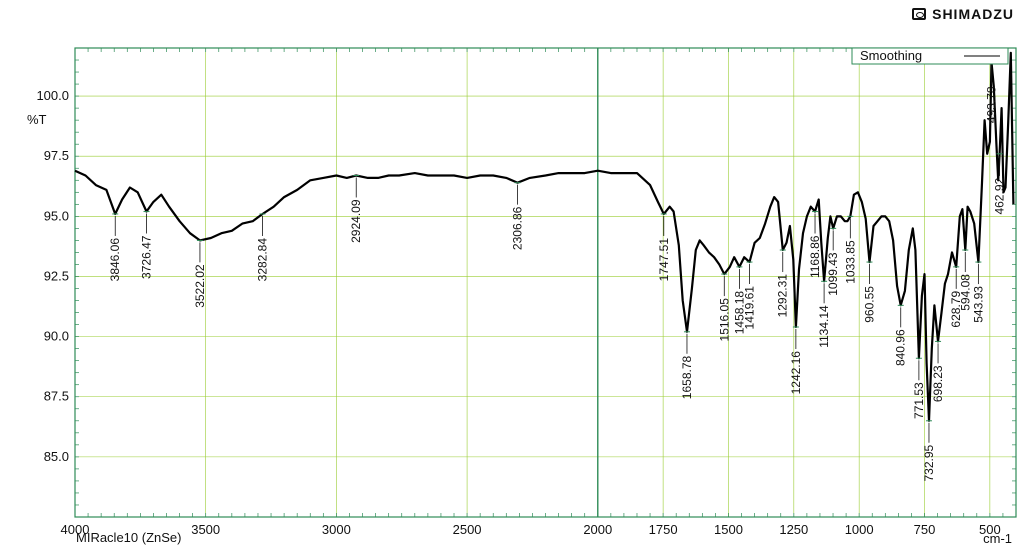 This screenshot has width=1022, height=546. I want to click on peak-label: 1658.78, so click(687, 377).